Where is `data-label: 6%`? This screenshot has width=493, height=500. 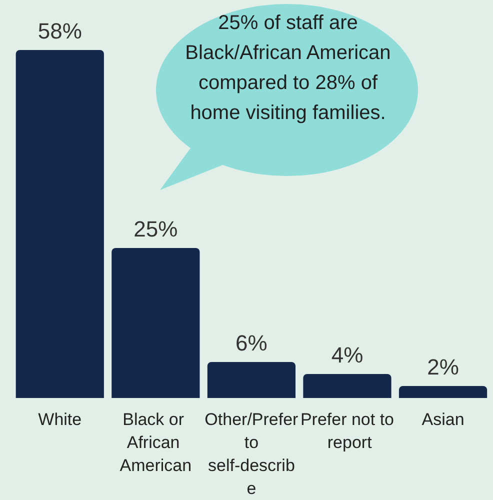
data-label: 6% is located at coordinates (252, 343).